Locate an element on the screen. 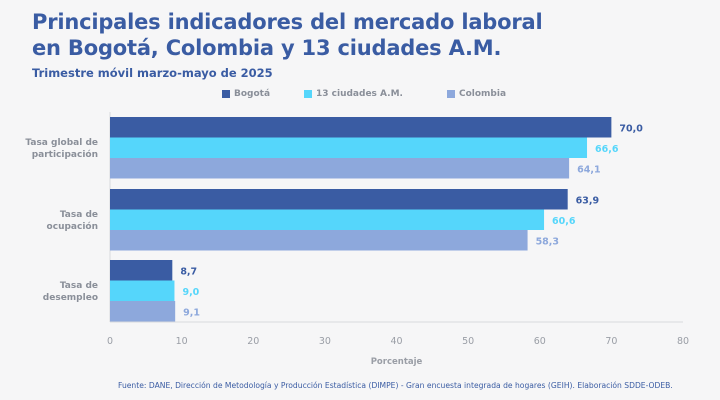 The height and width of the screenshot is (400, 720). category-label-tasa-global-de-participacion-line-1: Tasa global de is located at coordinates (61, 143).